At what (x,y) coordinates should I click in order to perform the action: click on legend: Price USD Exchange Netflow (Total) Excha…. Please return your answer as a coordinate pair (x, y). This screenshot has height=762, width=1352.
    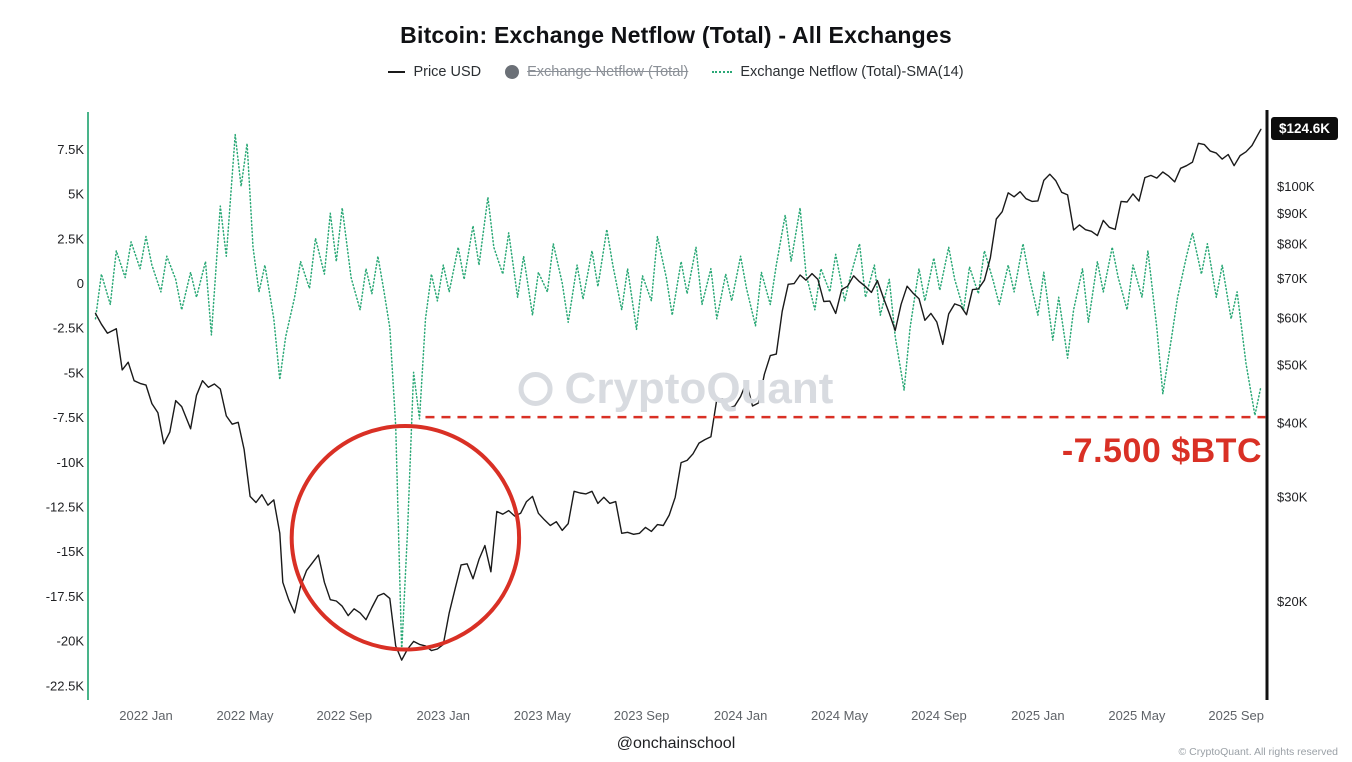
    Looking at the image, I should click on (676, 72).